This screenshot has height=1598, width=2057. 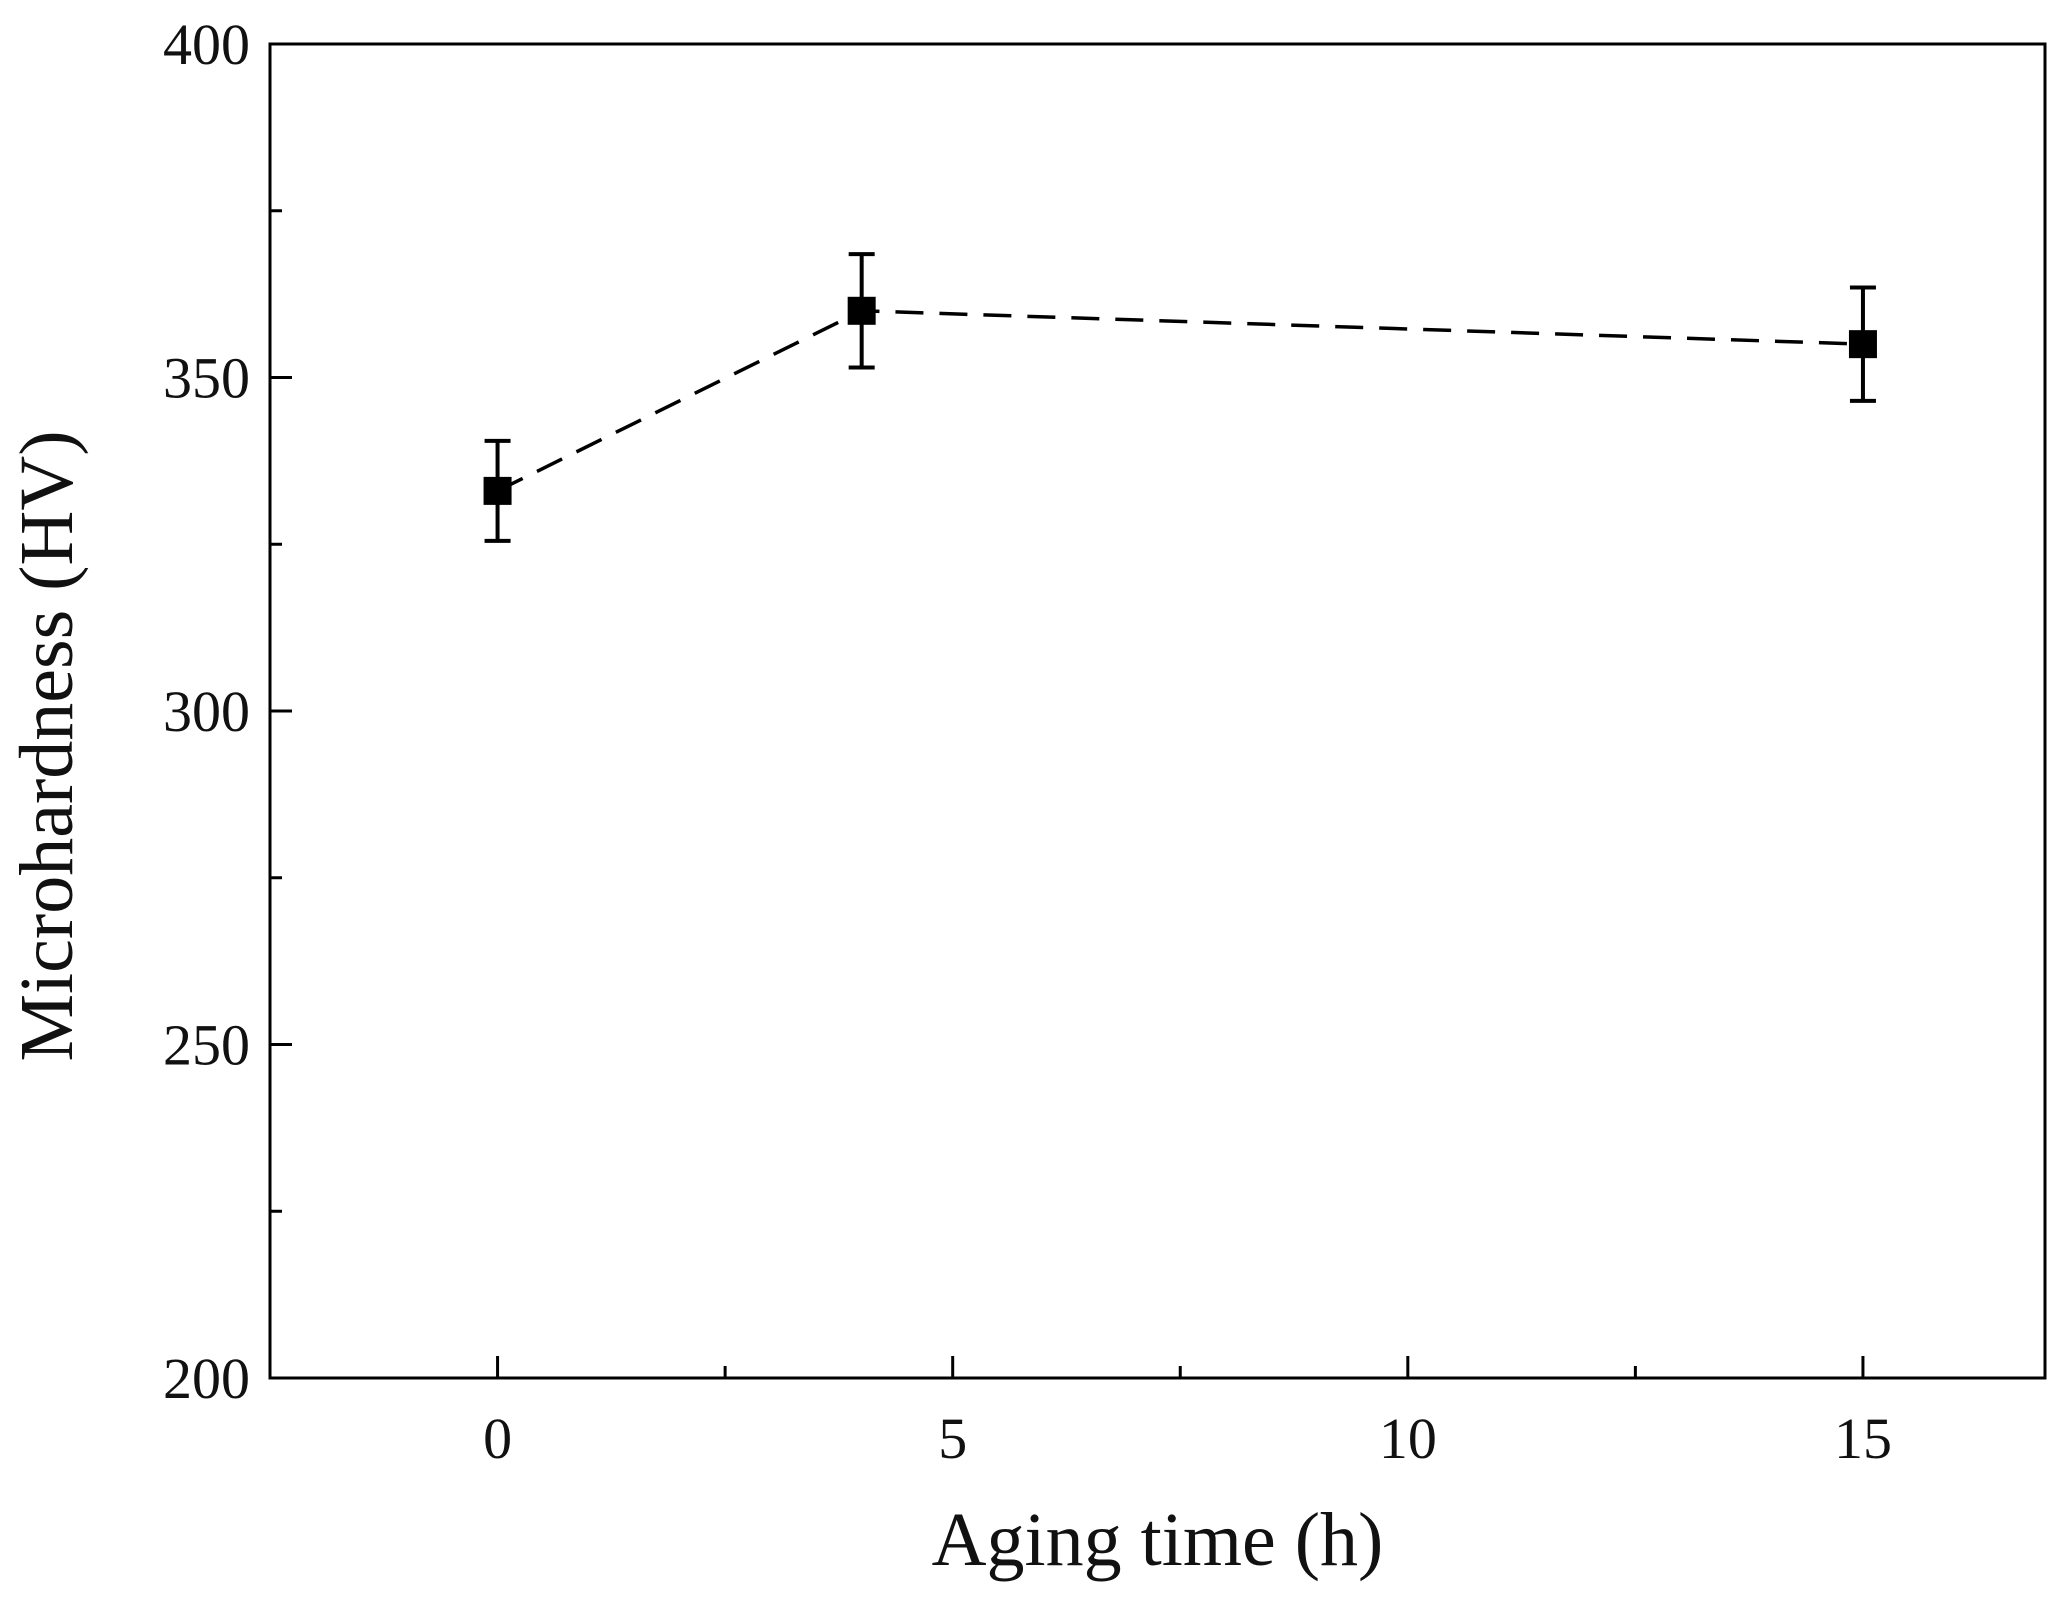 I want to click on x-tick-label: 5, so click(x=952, y=1438).